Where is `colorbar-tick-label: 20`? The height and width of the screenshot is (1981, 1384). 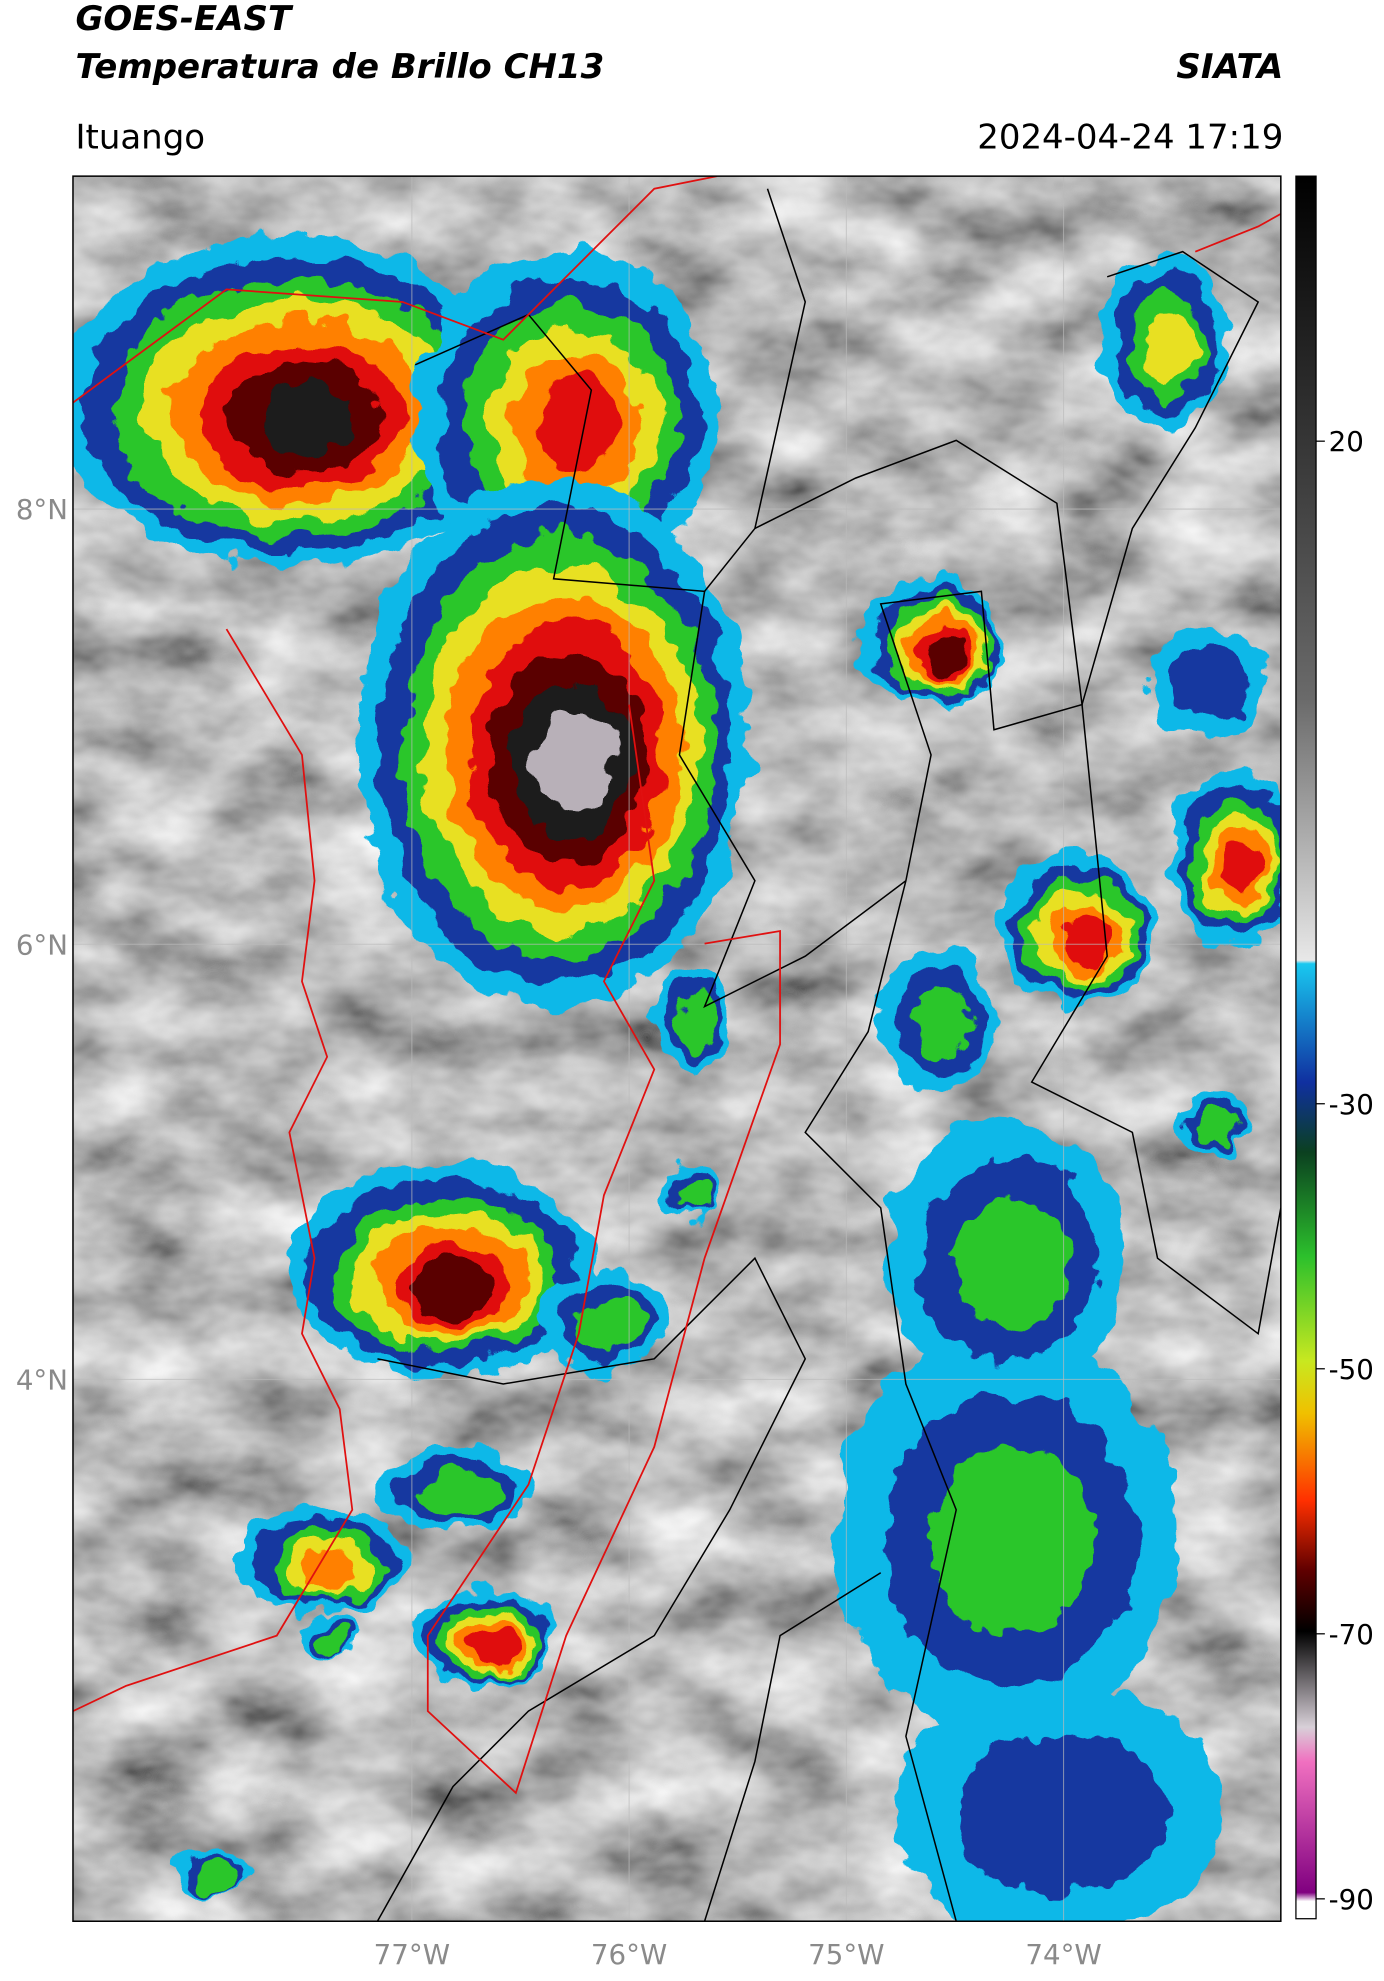 colorbar-tick-label: 20 is located at coordinates (1346, 441).